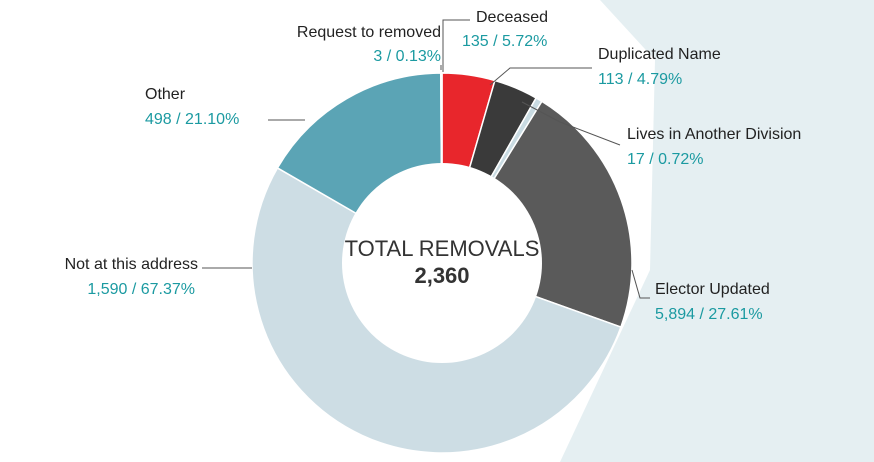  I want to click on value-label: 1,590 / 67.37%, so click(141, 289).